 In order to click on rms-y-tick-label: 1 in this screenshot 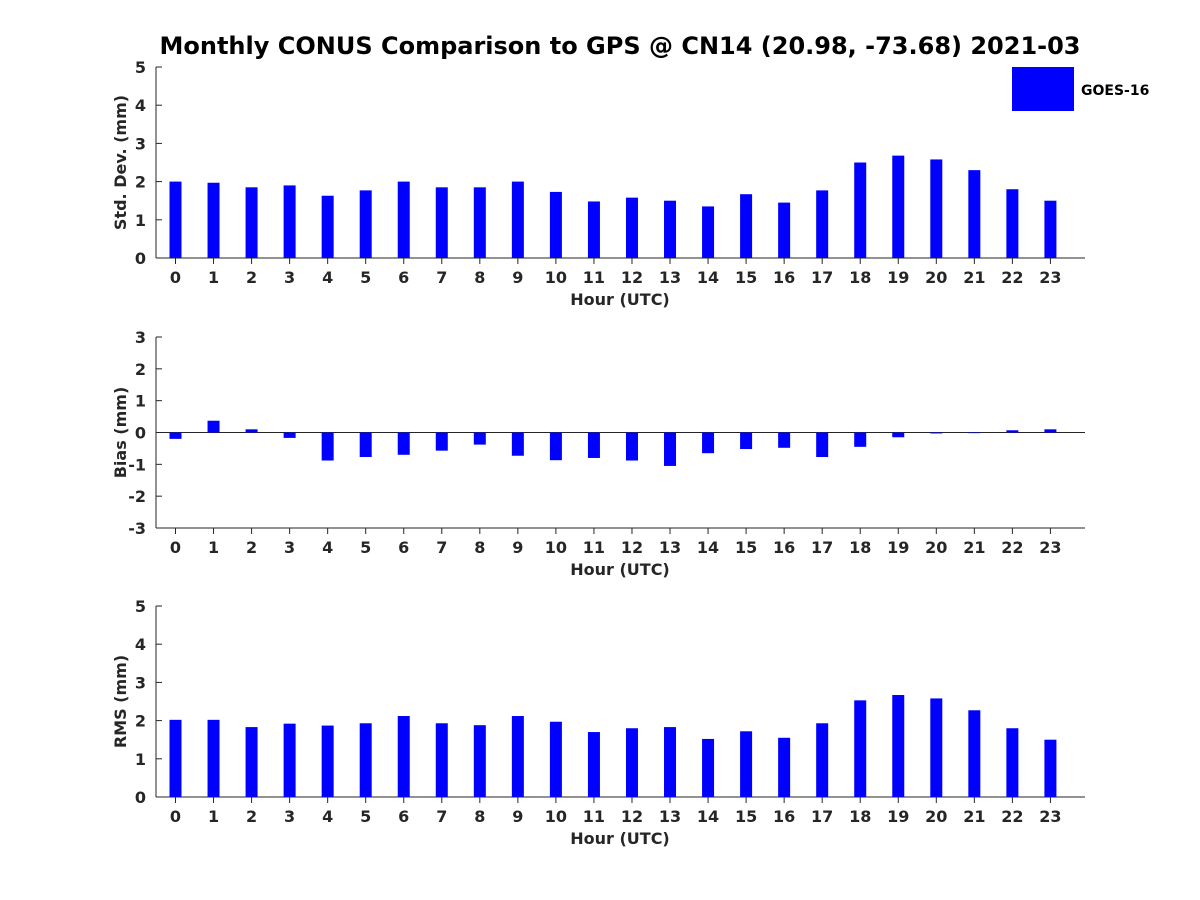, I will do `click(140, 759)`.